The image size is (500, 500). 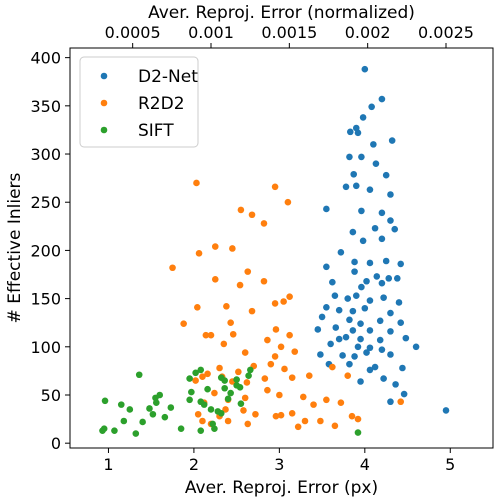 What do you see at coordinates (104, 103) in the screenshot?
I see `legend-marker-r2d2` at bounding box center [104, 103].